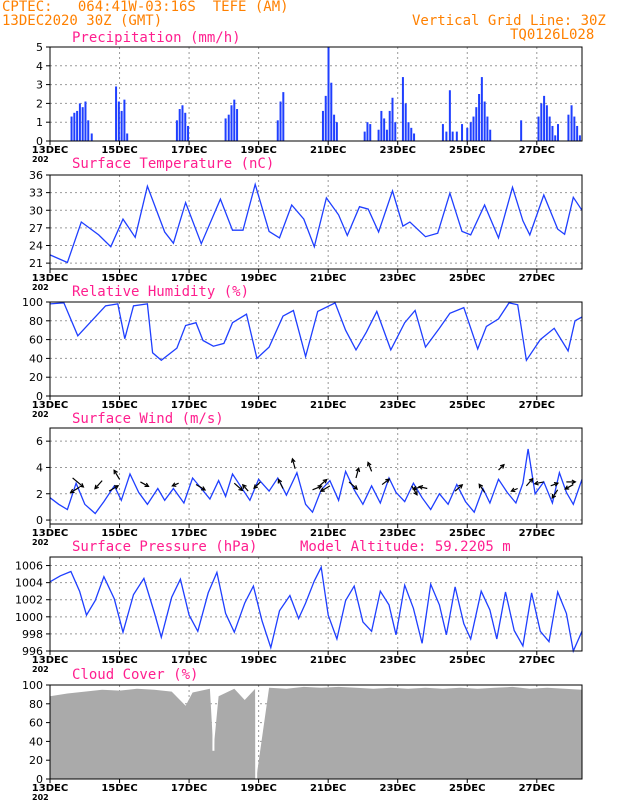 This screenshot has height=800, width=618. I want to click on y-tick-label: 20, so click(36, 377).